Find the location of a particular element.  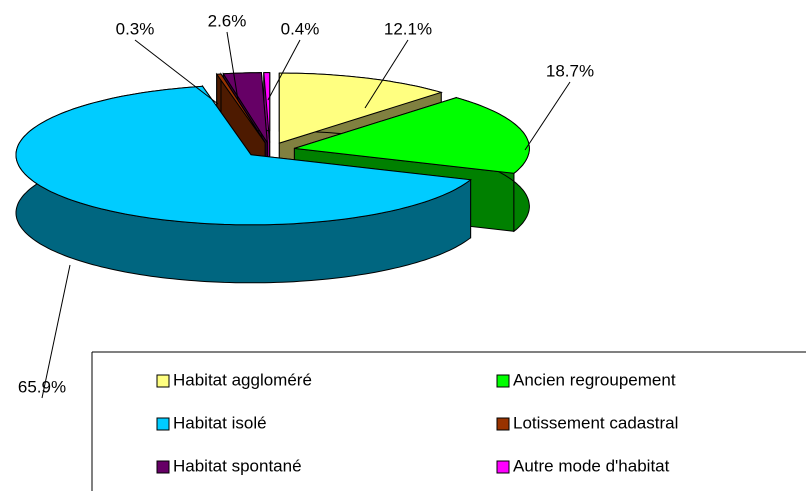

legend-label: Lotissement cadastral is located at coordinates (595, 422).